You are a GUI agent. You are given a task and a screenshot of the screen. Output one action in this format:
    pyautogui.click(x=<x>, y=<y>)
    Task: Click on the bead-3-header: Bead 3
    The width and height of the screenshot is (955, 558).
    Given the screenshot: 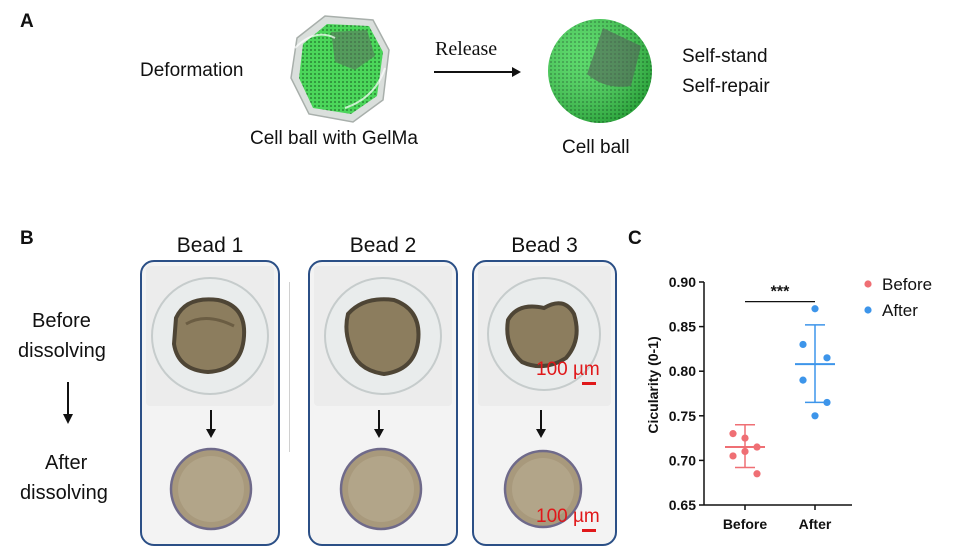 What is the action you would take?
    pyautogui.click(x=544, y=245)
    